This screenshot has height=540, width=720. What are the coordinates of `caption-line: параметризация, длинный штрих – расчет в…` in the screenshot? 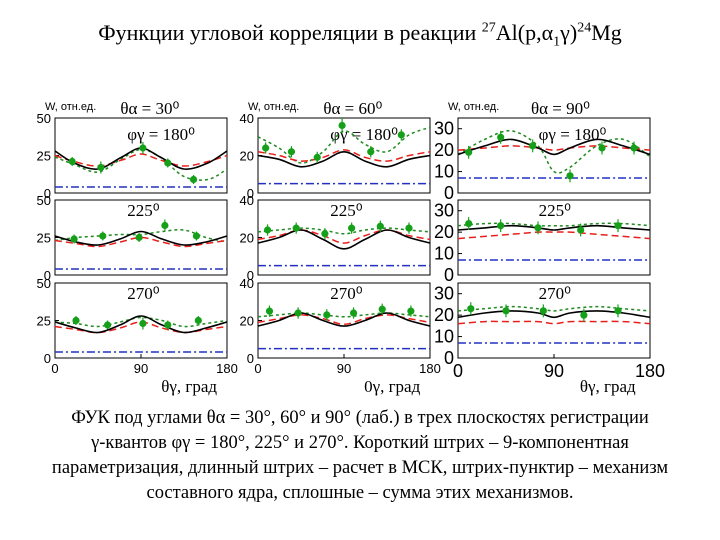 It's located at (360, 468).